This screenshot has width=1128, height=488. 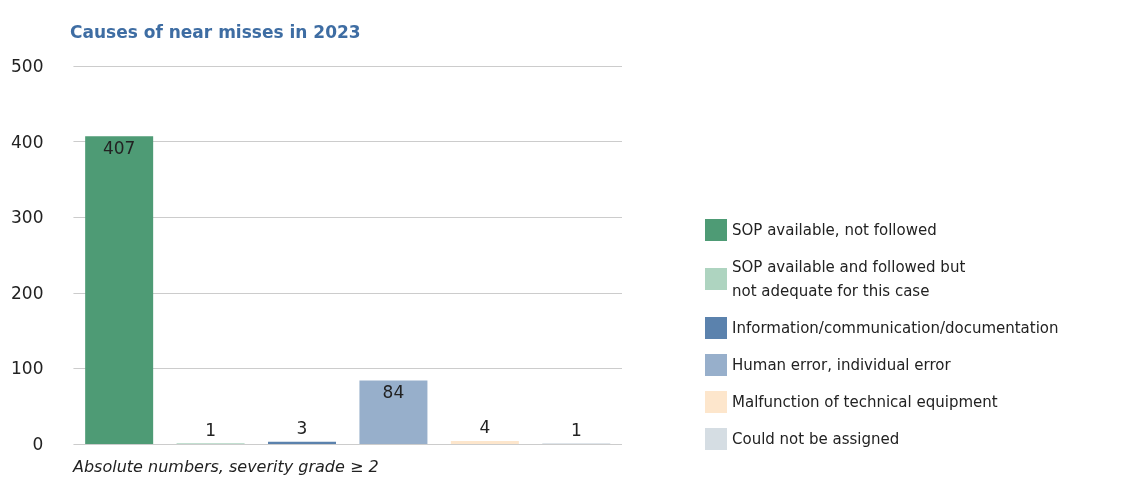 What do you see at coordinates (27, 141) in the screenshot?
I see `y-tick-label: 400` at bounding box center [27, 141].